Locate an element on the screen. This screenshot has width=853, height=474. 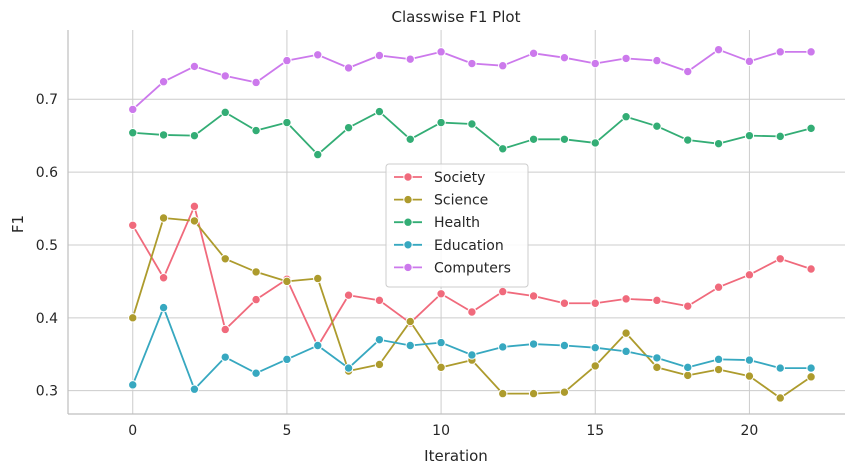
series-computers is located at coordinates (472, 79).